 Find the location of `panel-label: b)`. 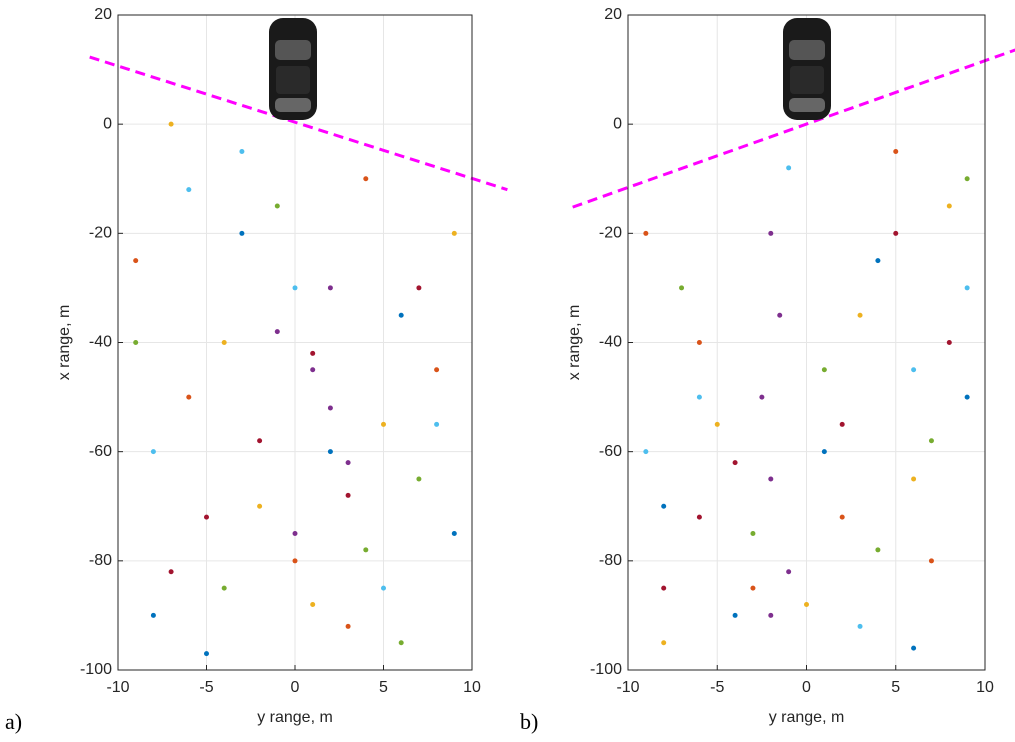

panel-label: b) is located at coordinates (529, 721).